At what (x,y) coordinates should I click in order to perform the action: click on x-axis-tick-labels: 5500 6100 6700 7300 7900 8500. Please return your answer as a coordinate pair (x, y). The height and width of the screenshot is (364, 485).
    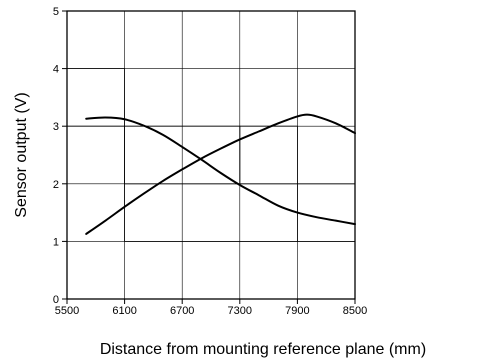
    Looking at the image, I should click on (211, 311).